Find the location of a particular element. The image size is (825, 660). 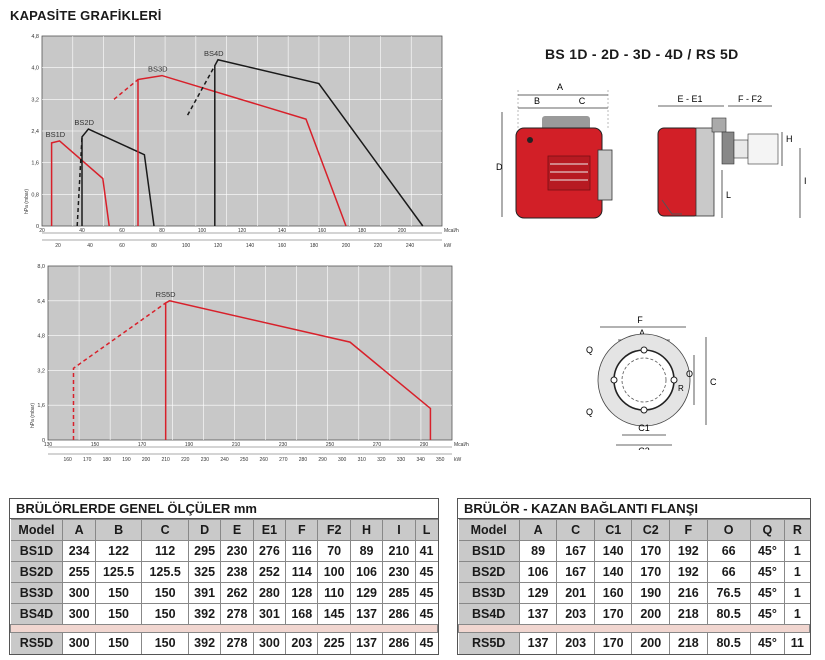

column-header-model: Model is located at coordinates (37, 530).